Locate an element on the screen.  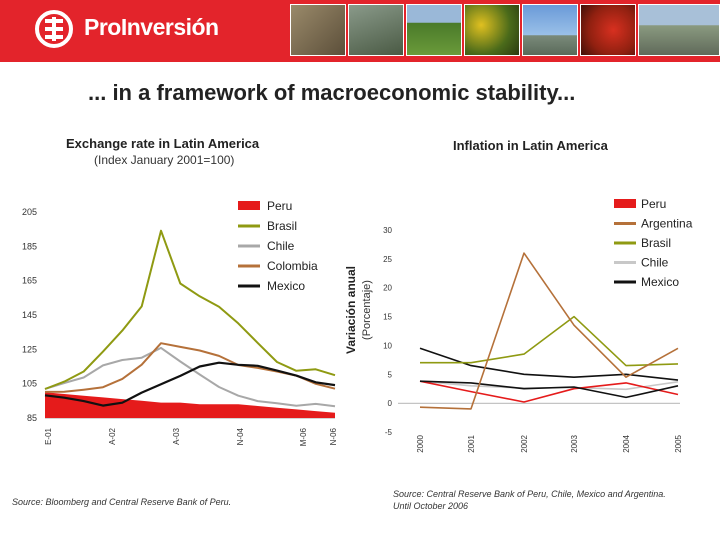
chart2-y-tick: 30 is located at coordinates (387, 230).